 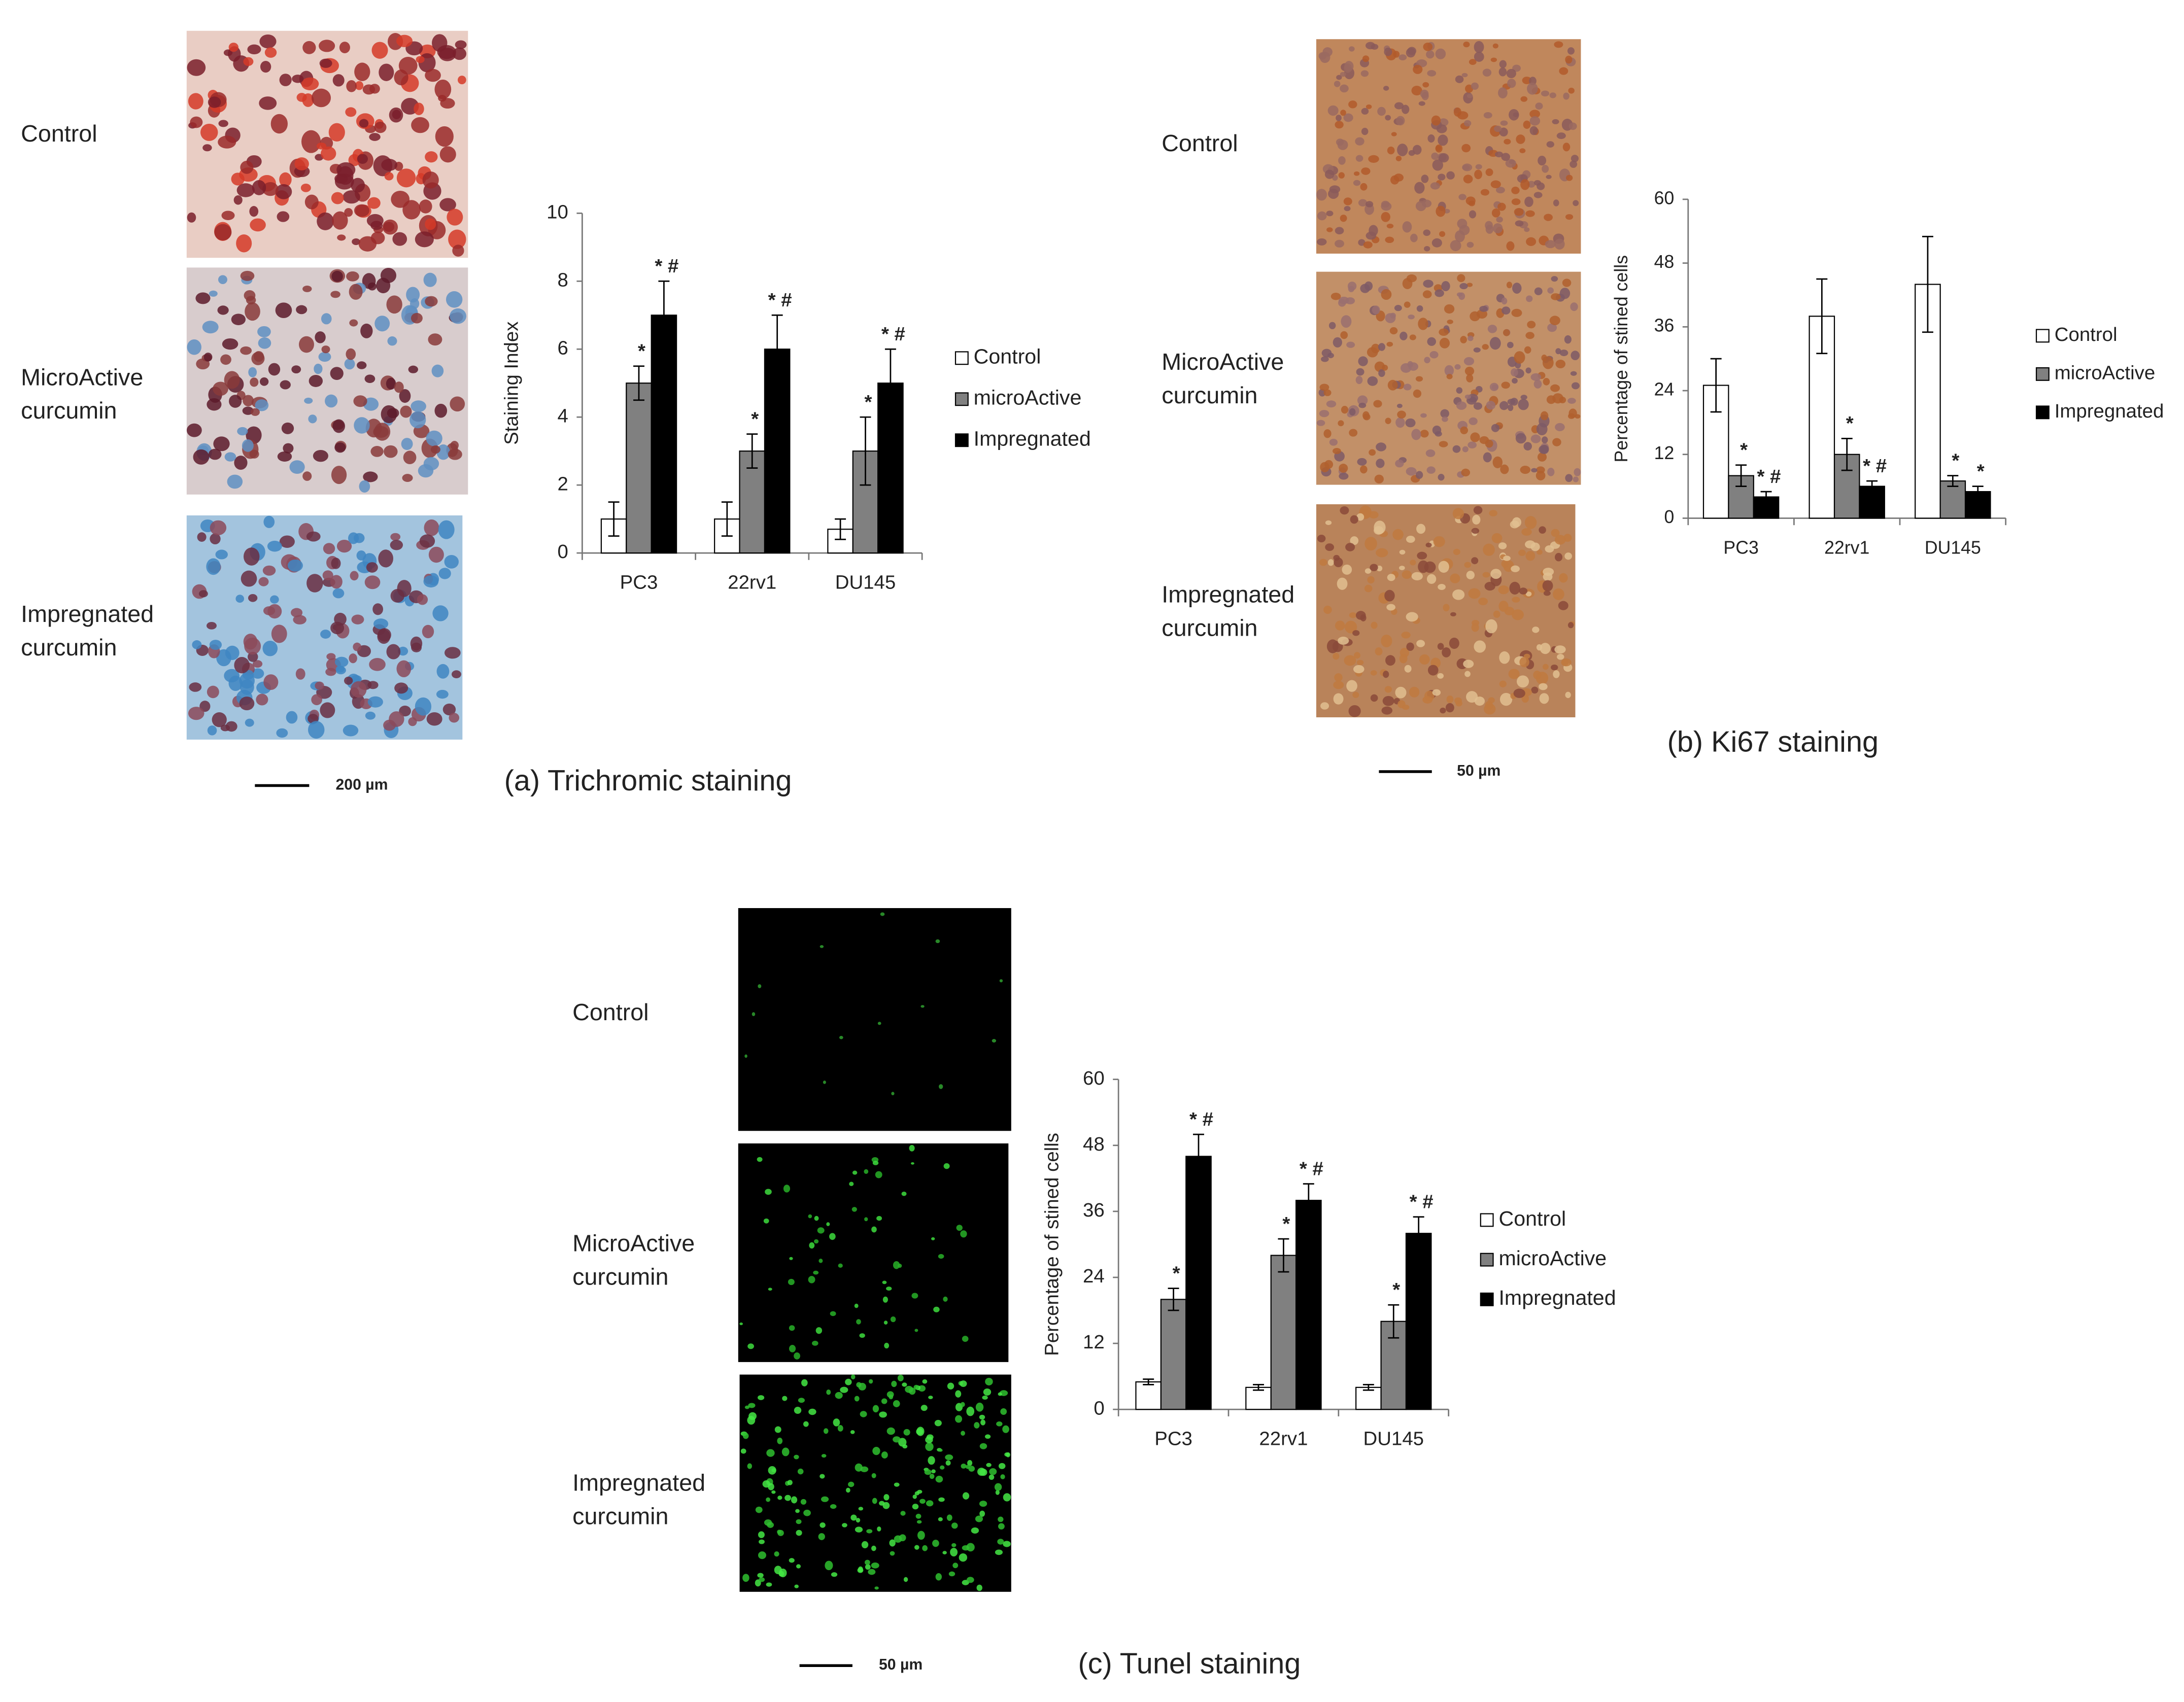 I want to click on legend-label: microActive, so click(x=1553, y=1258).